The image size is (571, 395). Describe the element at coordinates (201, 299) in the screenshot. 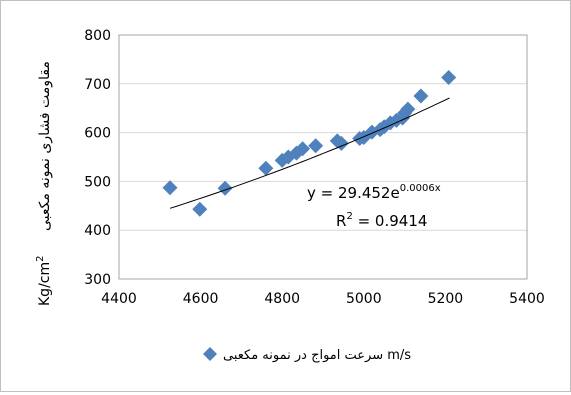

I see `x-tick-label: 4600` at that location.